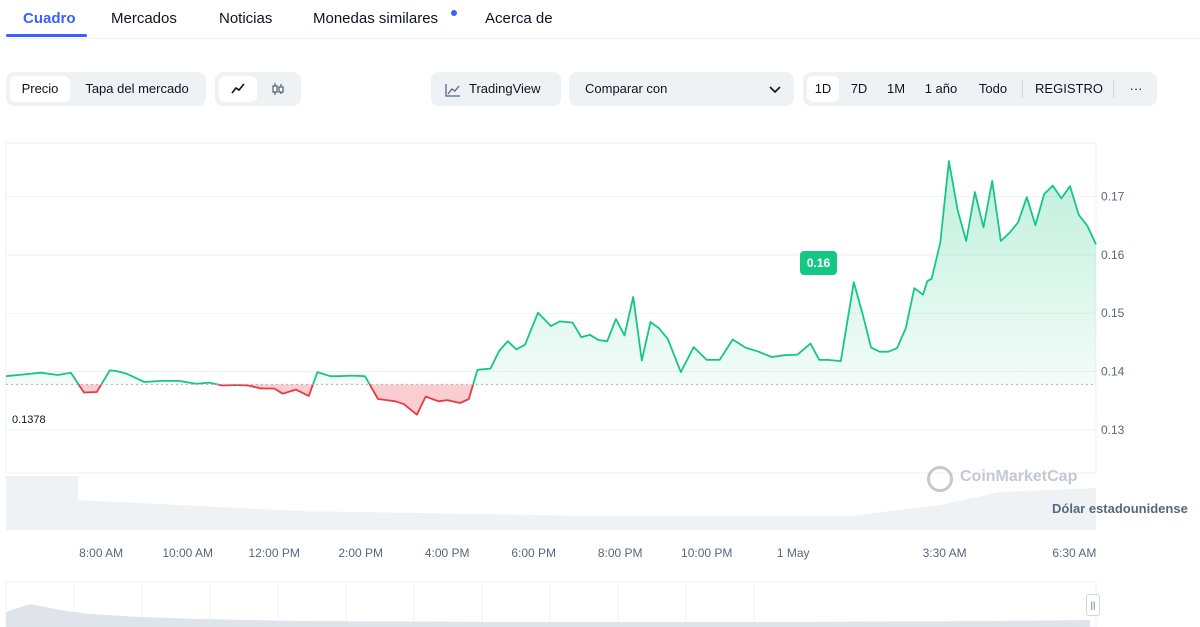 The width and height of the screenshot is (1200, 627). Describe the element at coordinates (519, 18) in the screenshot. I see `tab-acerca-de: Acerca de` at that location.